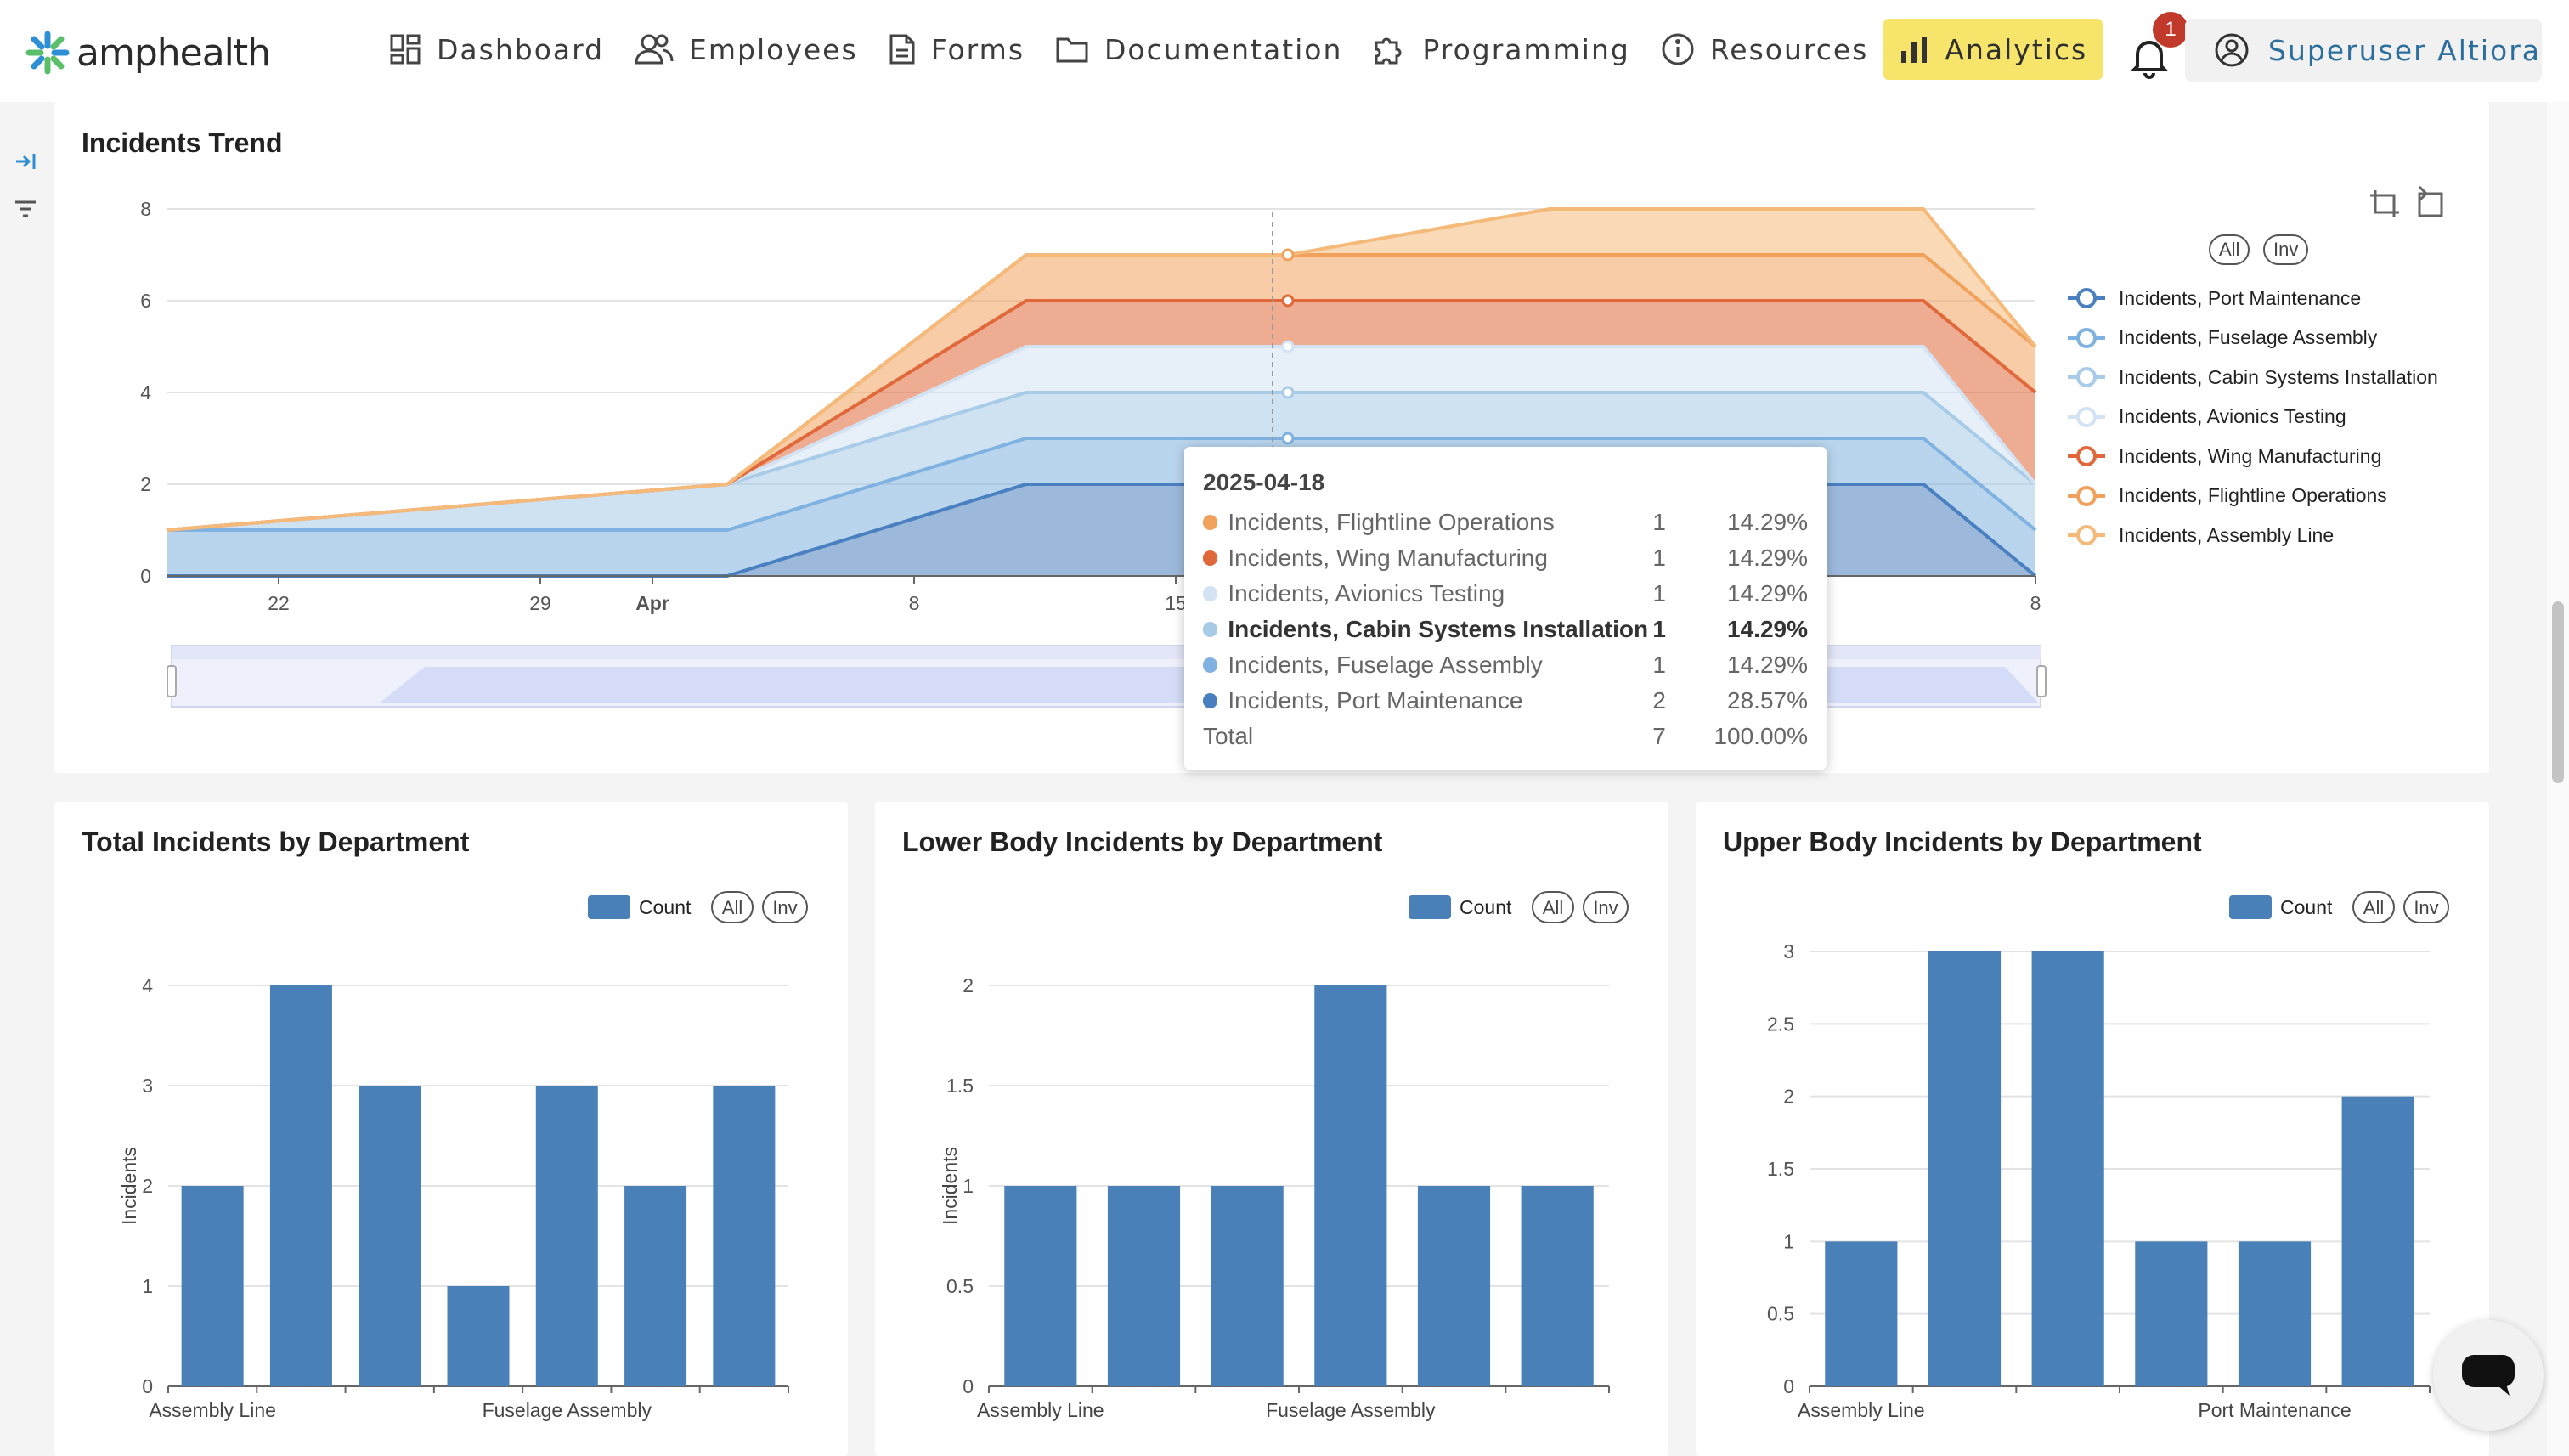 This screenshot has height=1456, width=2569. Describe the element at coordinates (960, 1286) in the screenshot. I see `bar-y-tick: 0.5` at that location.